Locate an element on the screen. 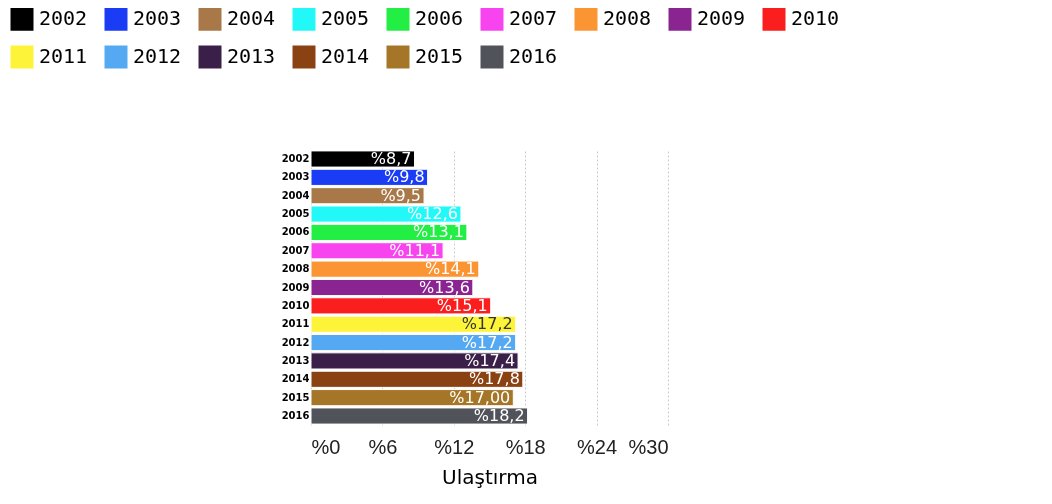  legend-label: 2004 is located at coordinates (251, 18).